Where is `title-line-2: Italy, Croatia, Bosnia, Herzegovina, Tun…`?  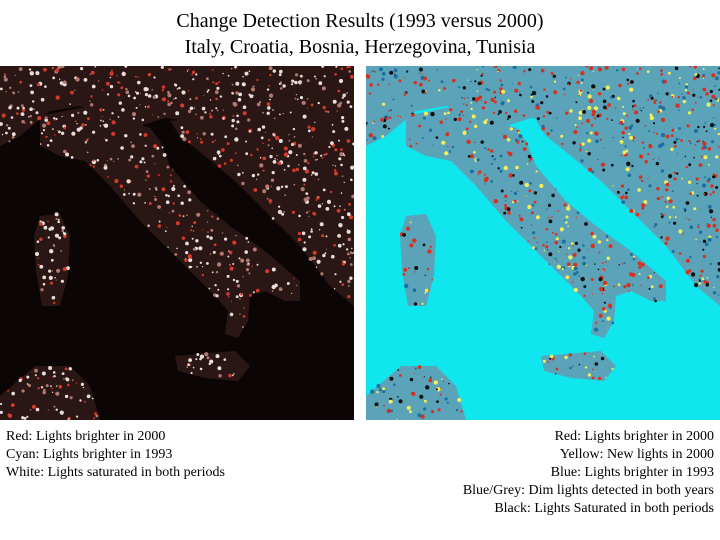 title-line-2: Italy, Croatia, Bosnia, Herzegovina, Tun… is located at coordinates (360, 47).